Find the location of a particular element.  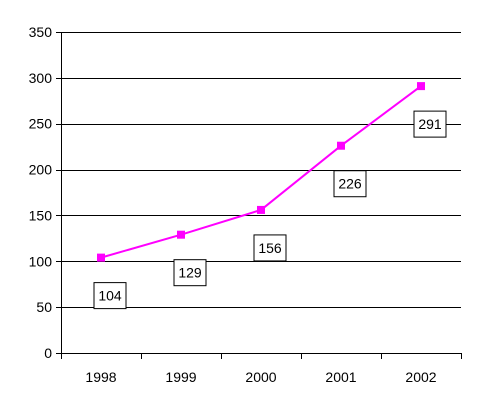

data-label-text: 156 is located at coordinates (270, 248).